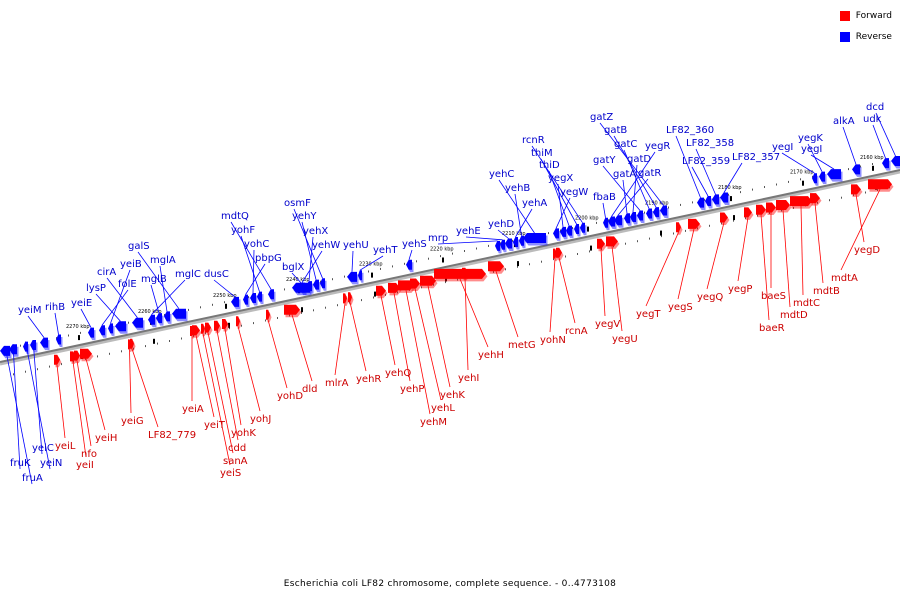 This screenshot has width=900, height=600. Describe the element at coordinates (412, 389) in the screenshot. I see `gene-label-forward: yehP` at that location.